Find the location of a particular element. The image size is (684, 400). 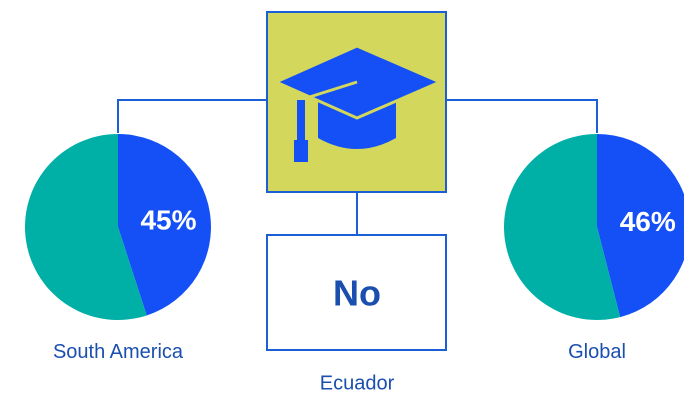

cap-body is located at coordinates (357, 124).